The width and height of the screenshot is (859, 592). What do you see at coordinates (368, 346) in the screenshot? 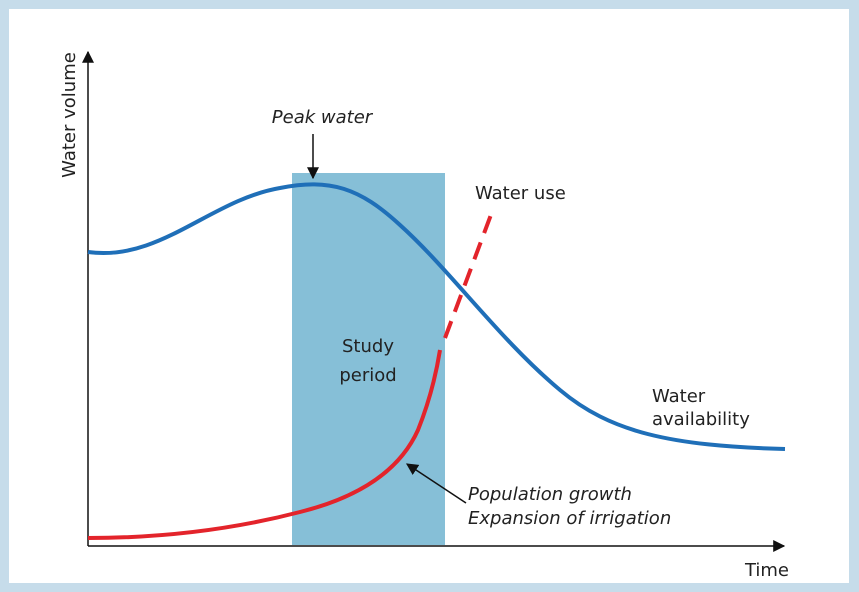
I see `study-label: Study` at bounding box center [368, 346].